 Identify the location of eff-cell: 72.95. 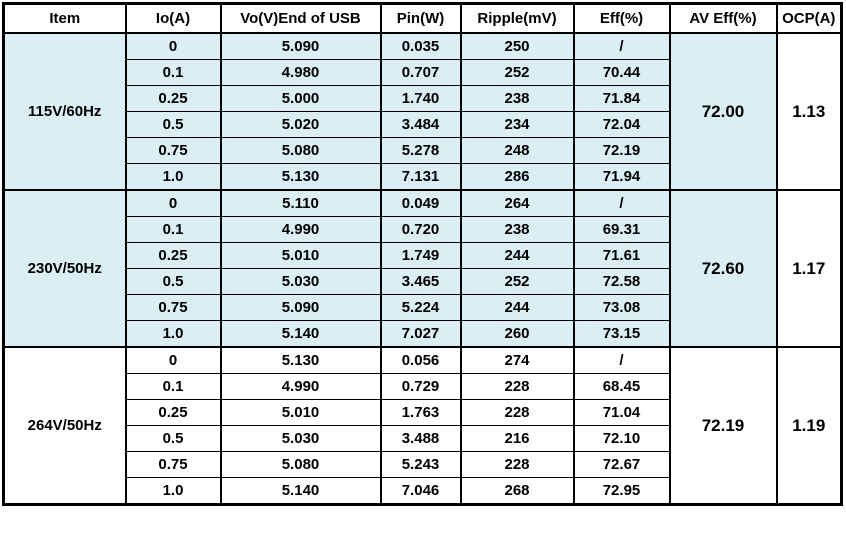
(621, 491).